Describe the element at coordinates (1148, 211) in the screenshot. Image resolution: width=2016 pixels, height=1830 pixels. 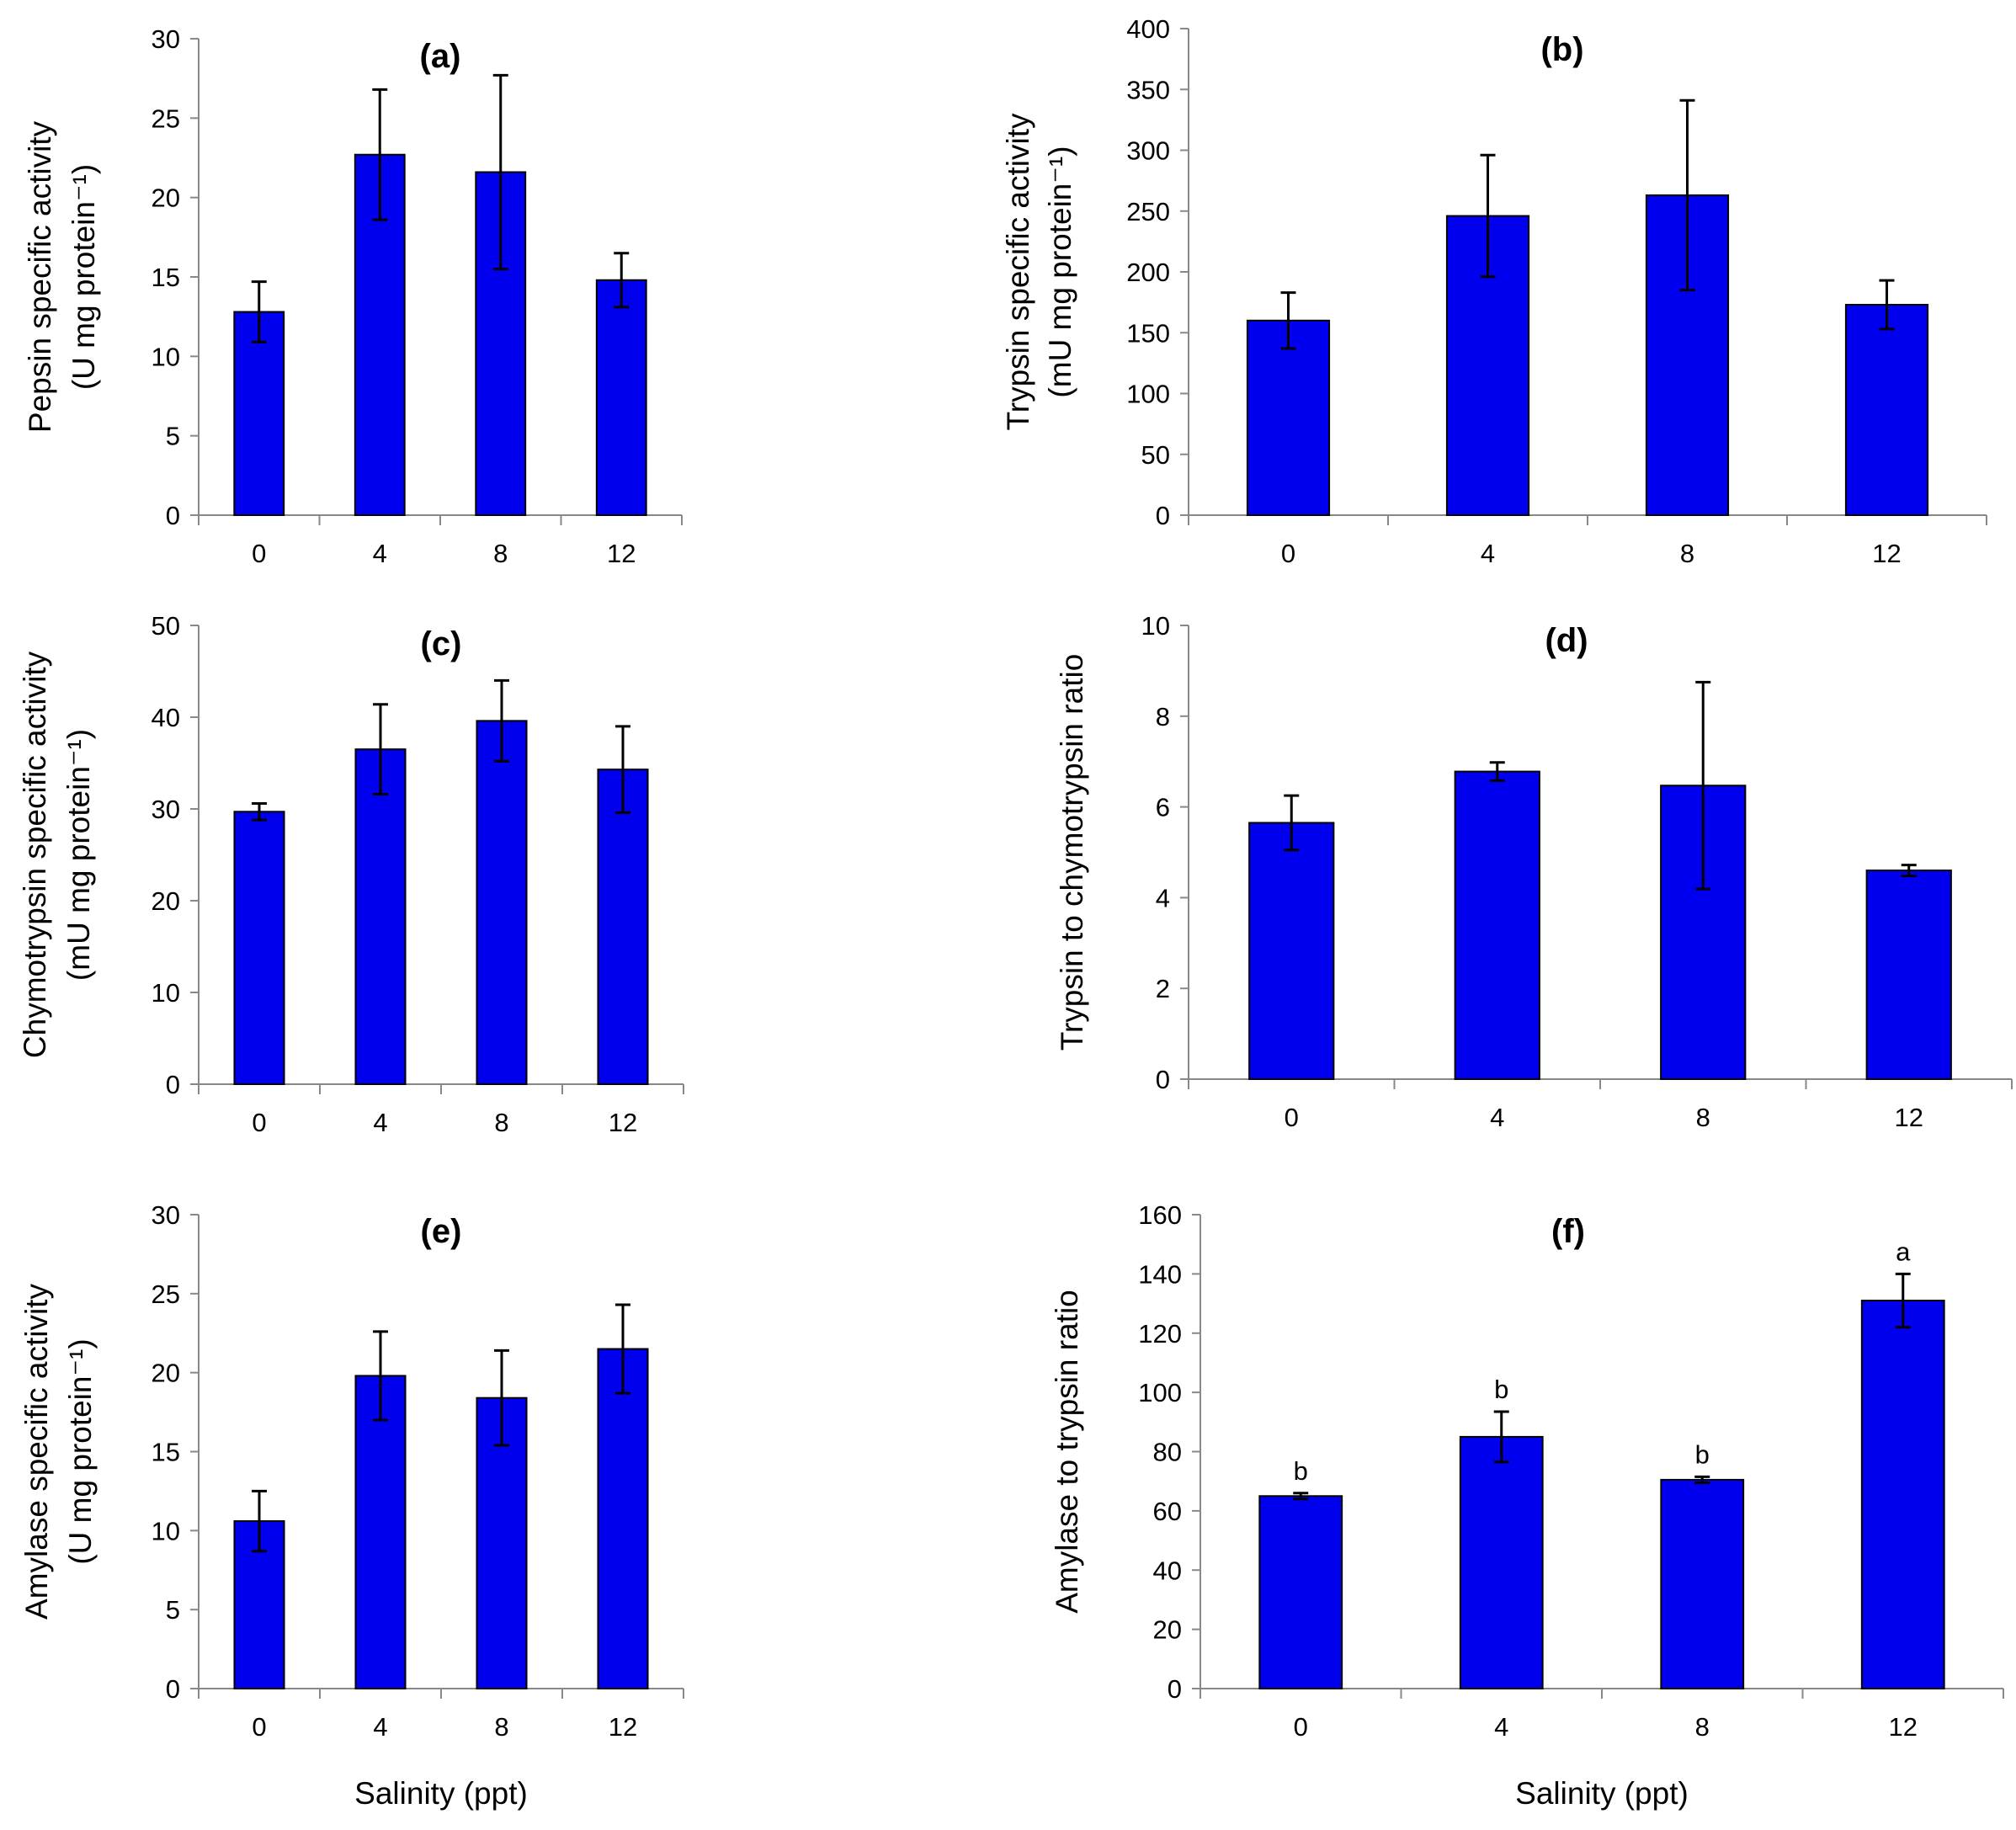
I see `y-tick-label: 250` at that location.